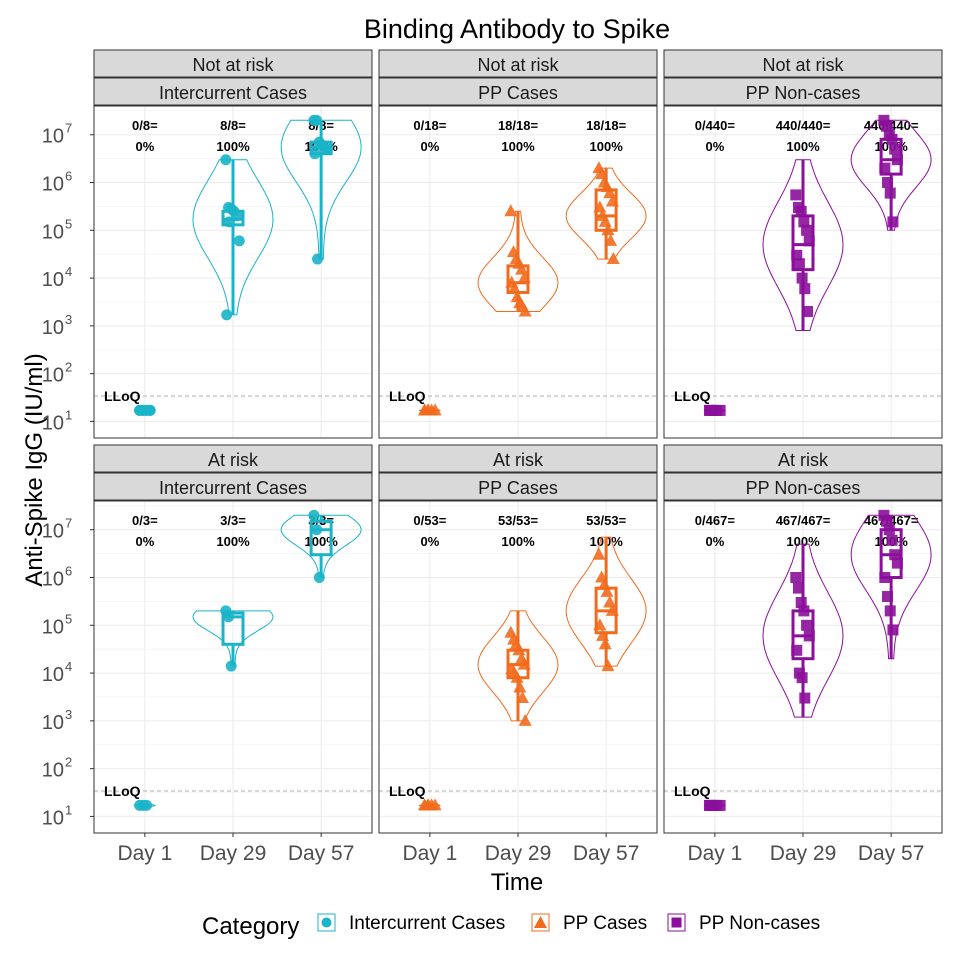  Describe the element at coordinates (233, 628) in the screenshot. I see `box-iqr` at that location.